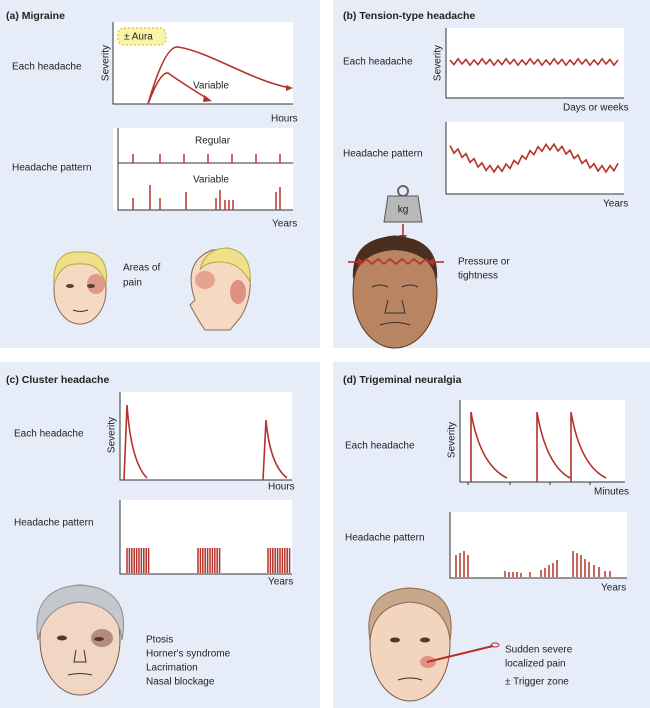 Image resolution: width=650 pixels, height=708 pixels. What do you see at coordinates (535, 664) in the screenshot?
I see `note: localized pain` at bounding box center [535, 664].